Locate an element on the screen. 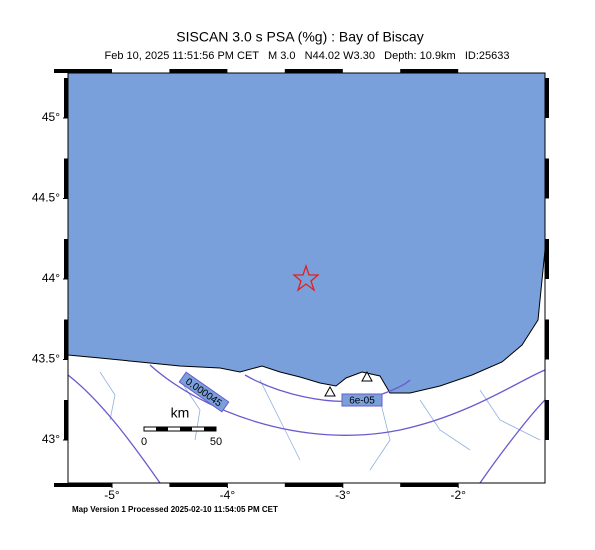  lat-label: 43.5° is located at coordinates (46, 359).